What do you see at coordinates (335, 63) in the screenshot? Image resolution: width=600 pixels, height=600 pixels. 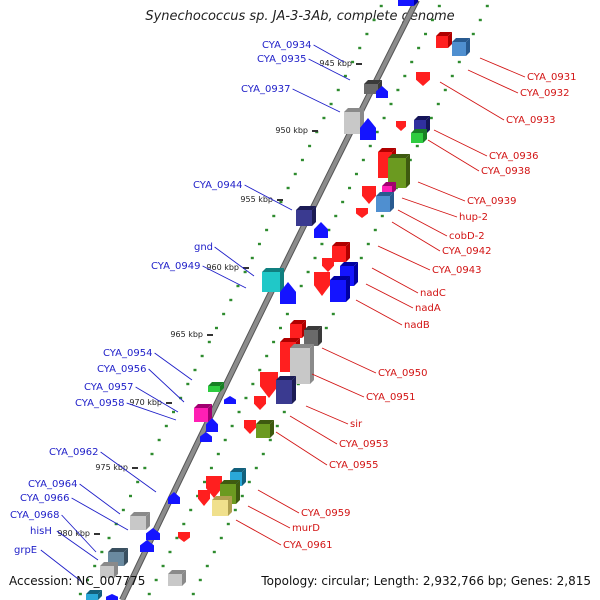 I see `kbp-tick-label: 945 kbp` at bounding box center [335, 63].